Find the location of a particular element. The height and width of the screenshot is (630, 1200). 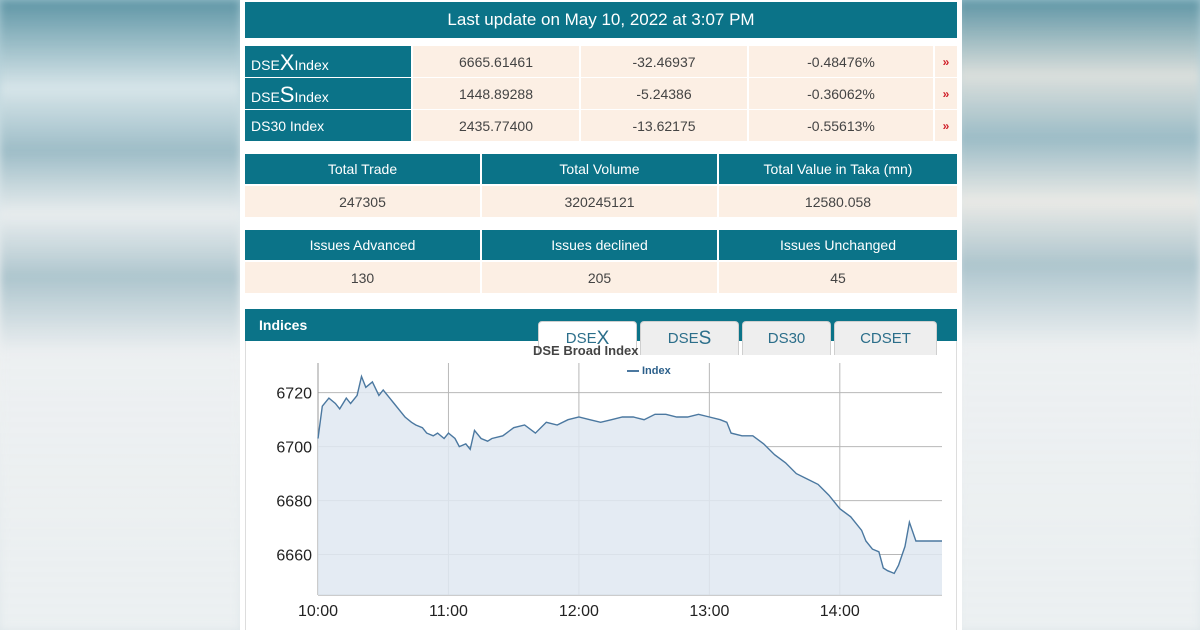

legend-label: Index is located at coordinates (656, 371).